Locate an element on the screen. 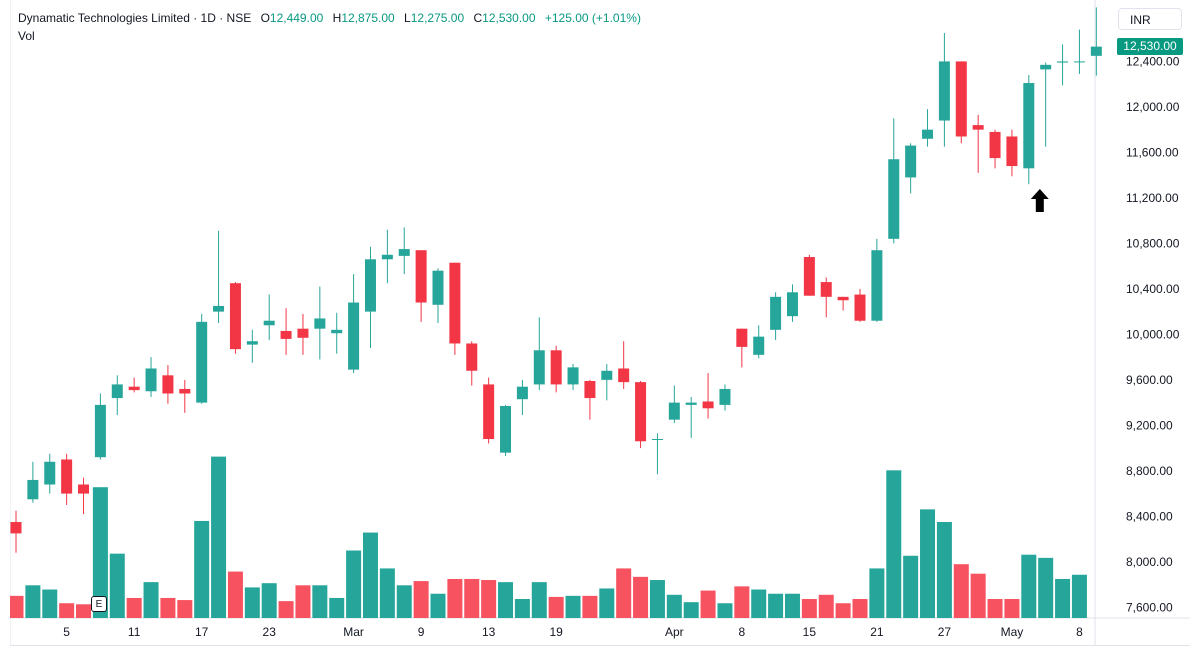 This screenshot has width=1200, height=654. date-tick-label: 11 is located at coordinates (134, 632).